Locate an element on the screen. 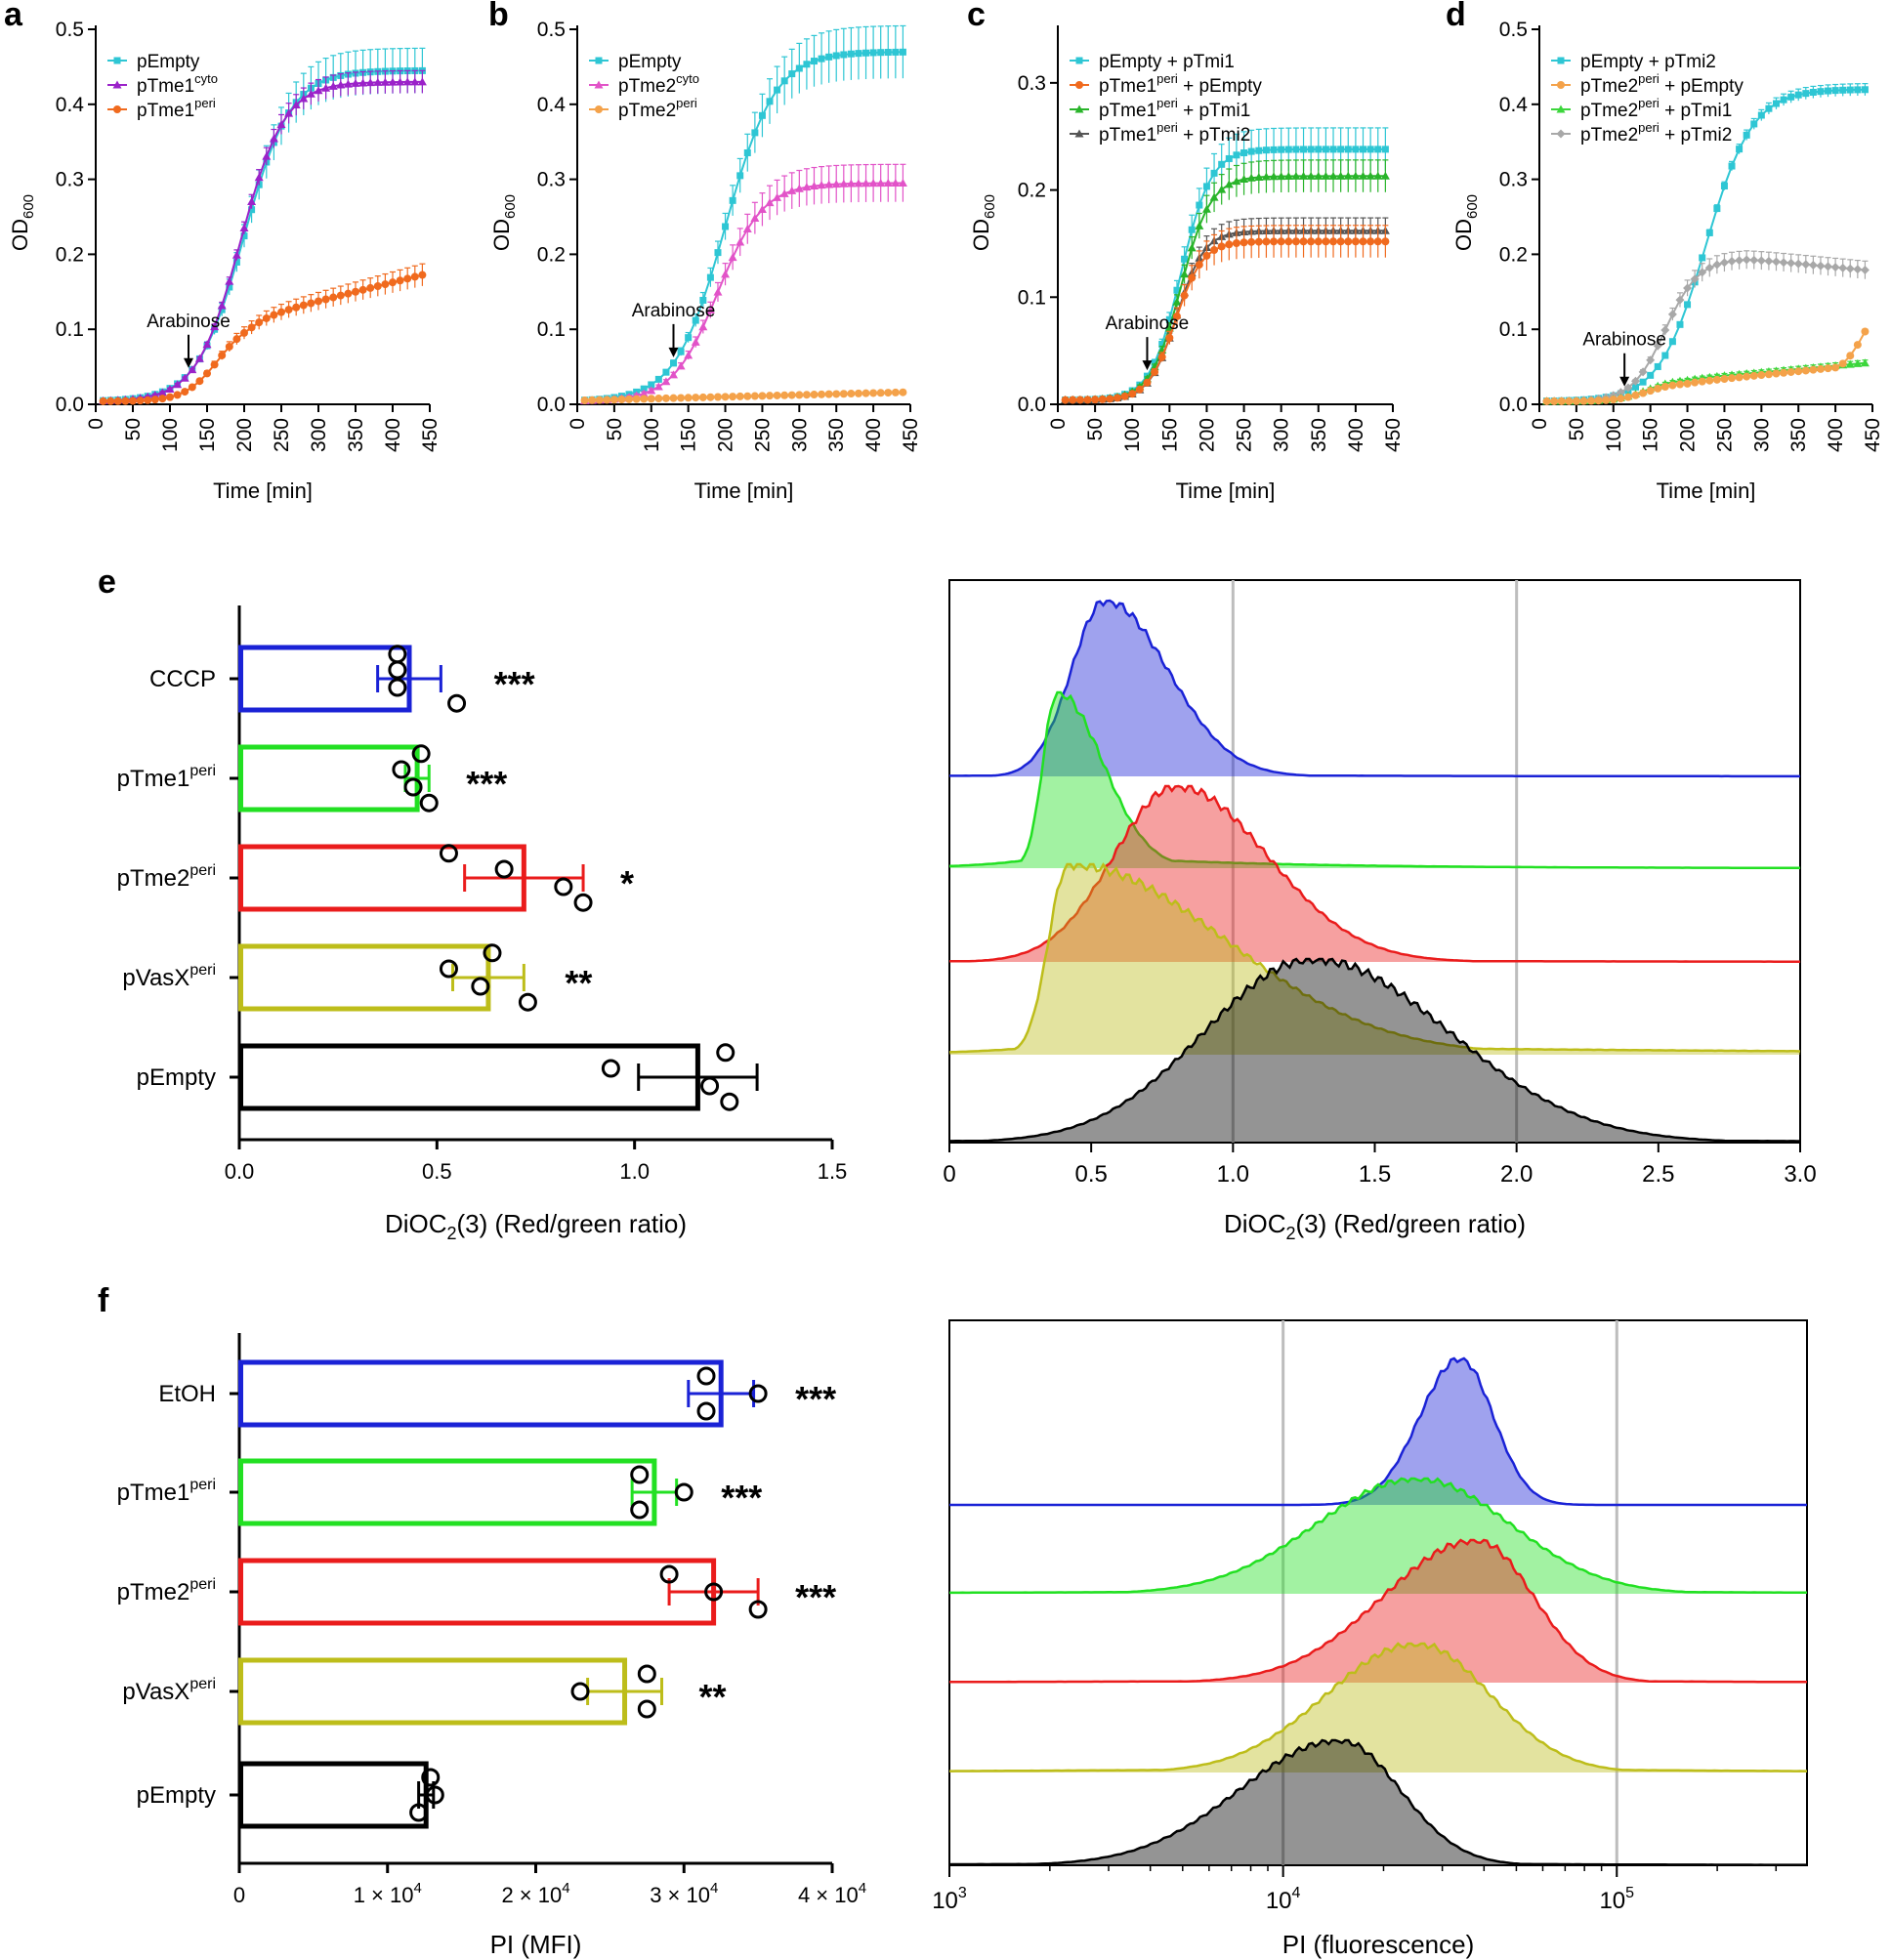 The width and height of the screenshot is (1891, 1960). panel-label-a: a is located at coordinates (13, 16).